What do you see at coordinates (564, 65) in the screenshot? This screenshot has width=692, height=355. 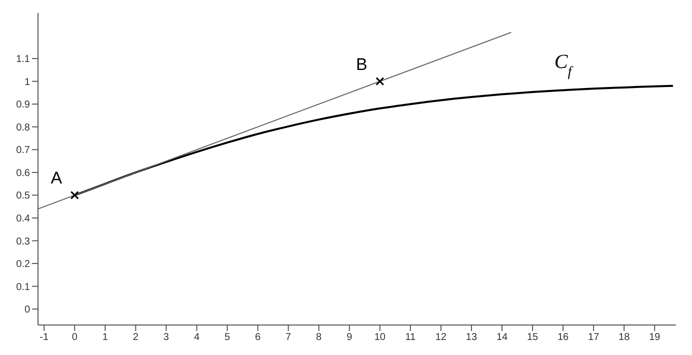 I see `series-label: C$_{f}$` at bounding box center [564, 65].